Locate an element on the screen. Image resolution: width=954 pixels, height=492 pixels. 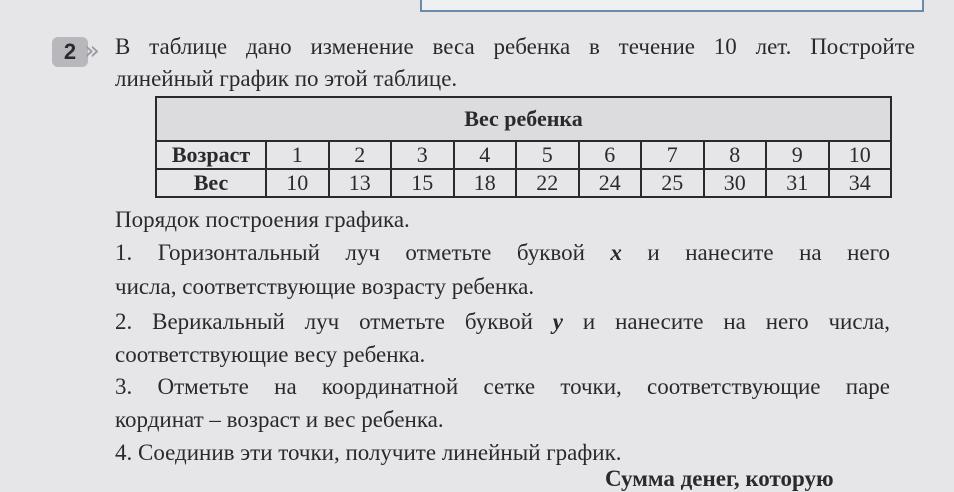
table-cell: 15 is located at coordinates (422, 183).